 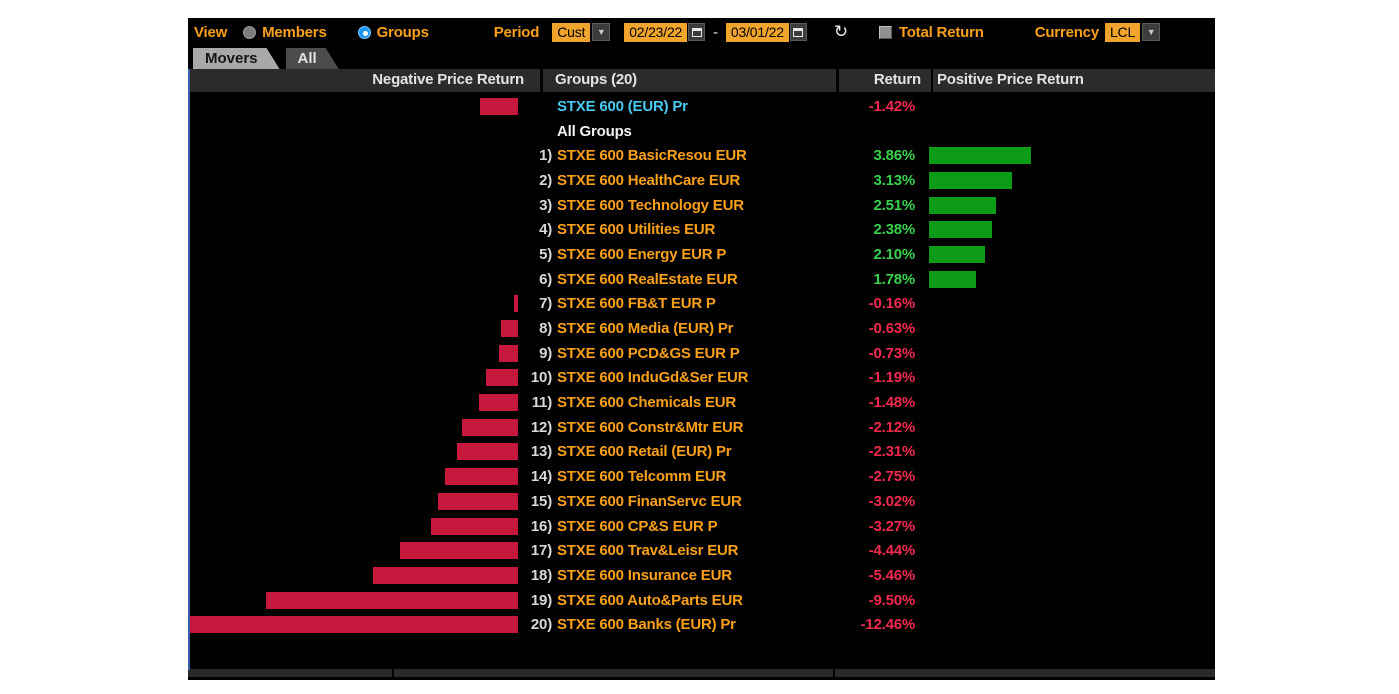 What do you see at coordinates (545, 304) in the screenshot?
I see `row-number: 7)` at bounding box center [545, 304].